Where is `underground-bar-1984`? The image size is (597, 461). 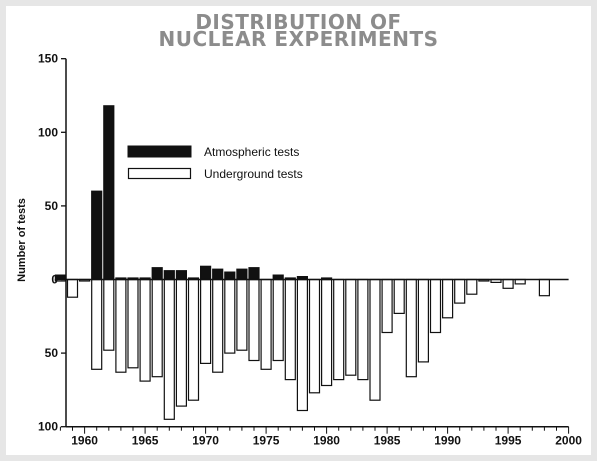
underground-bar-1984 is located at coordinates (375, 339).